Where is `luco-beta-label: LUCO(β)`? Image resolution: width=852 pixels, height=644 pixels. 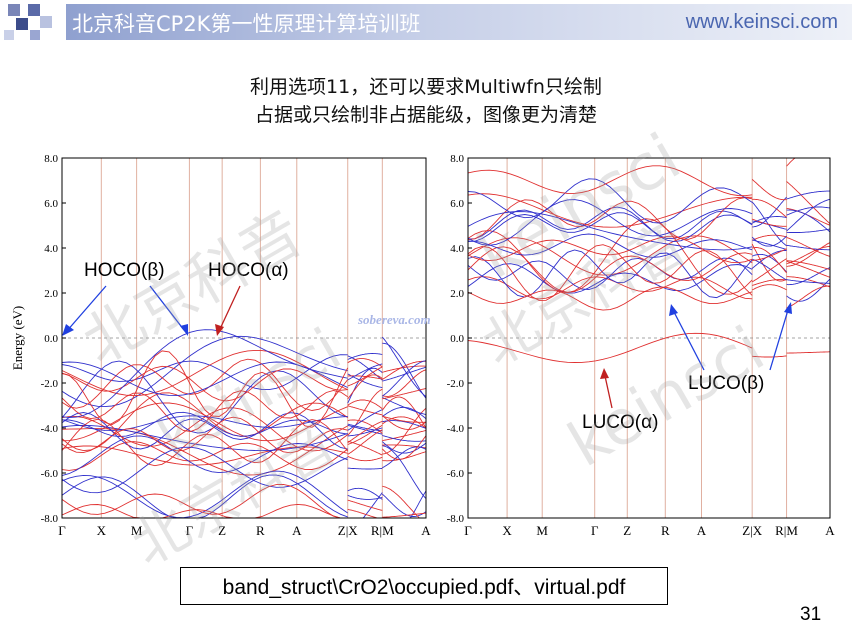
luco-beta-label: LUCO(β) is located at coordinates (726, 383).